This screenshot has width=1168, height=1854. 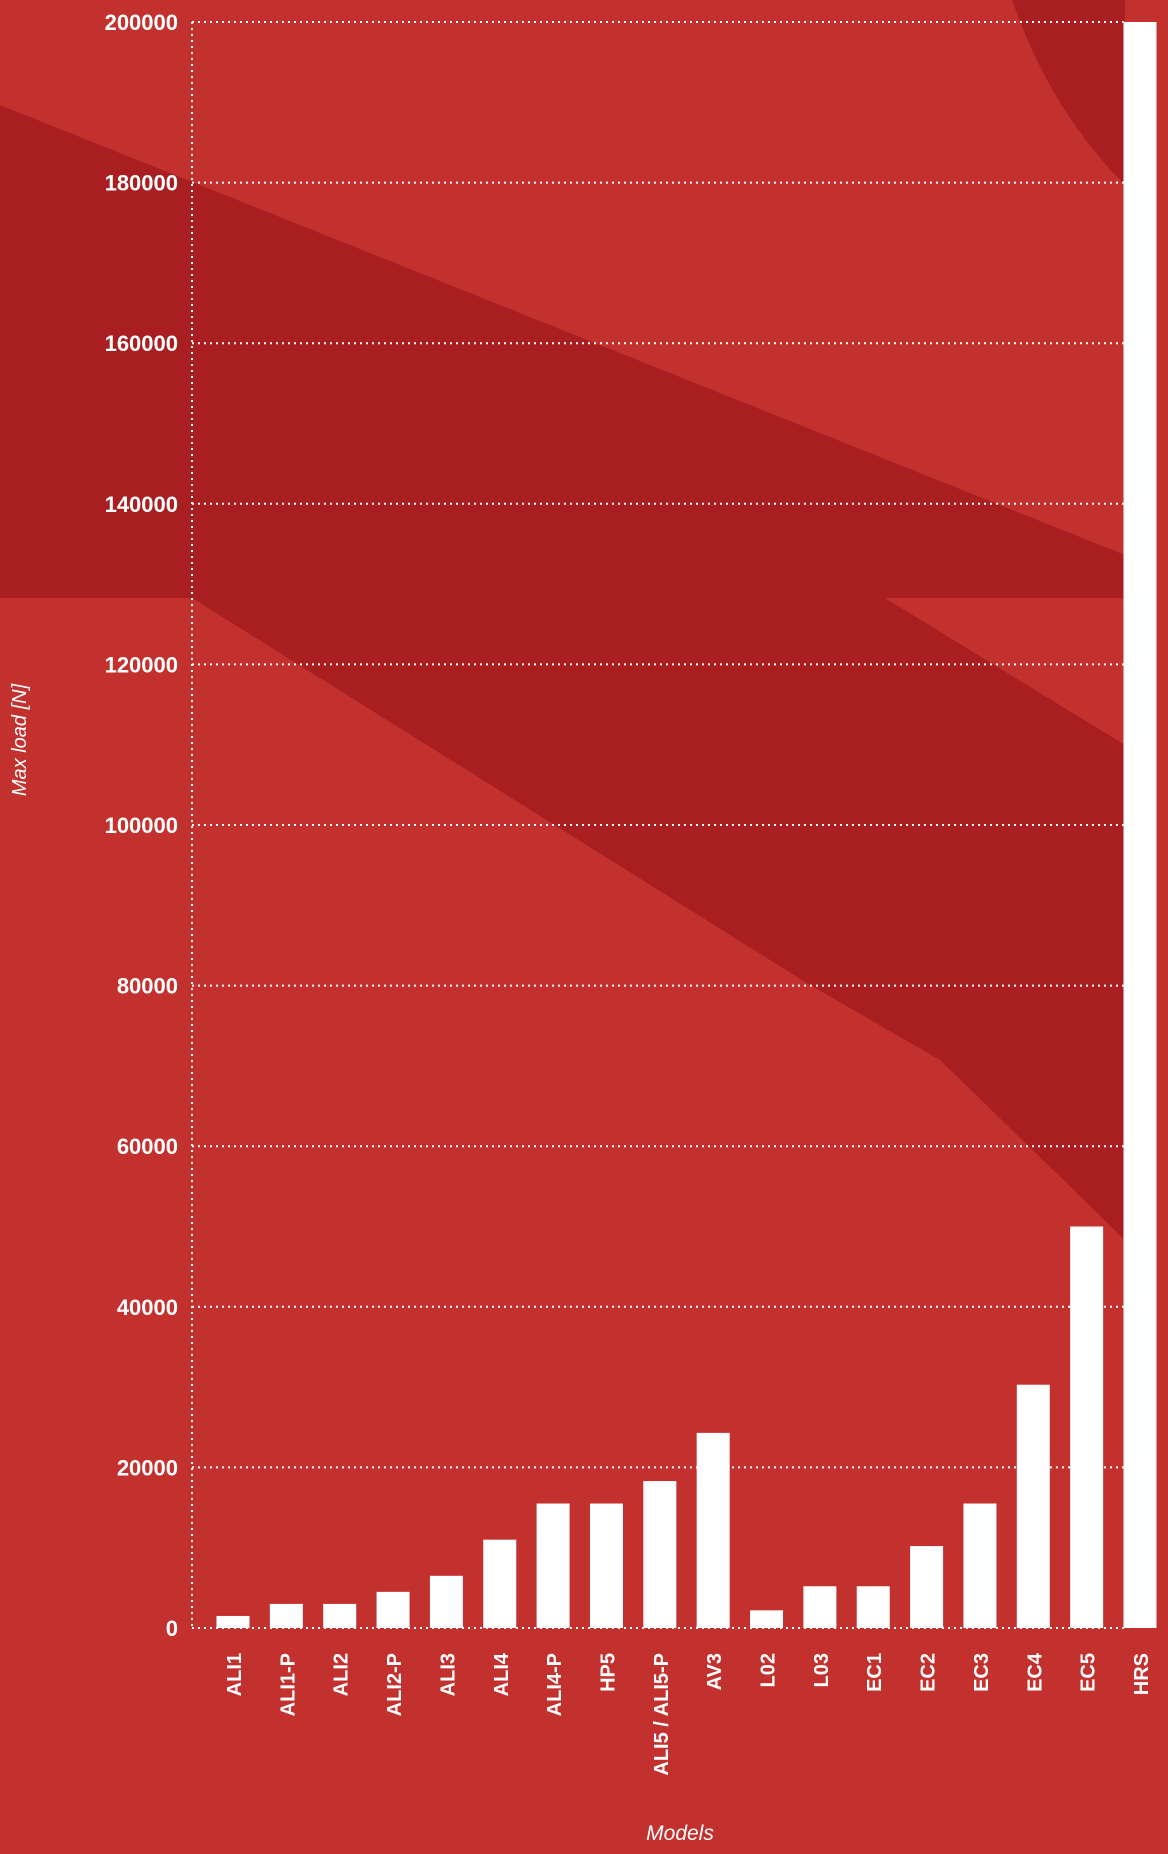 I want to click on y-tick-label: 120000, so click(x=141, y=664).